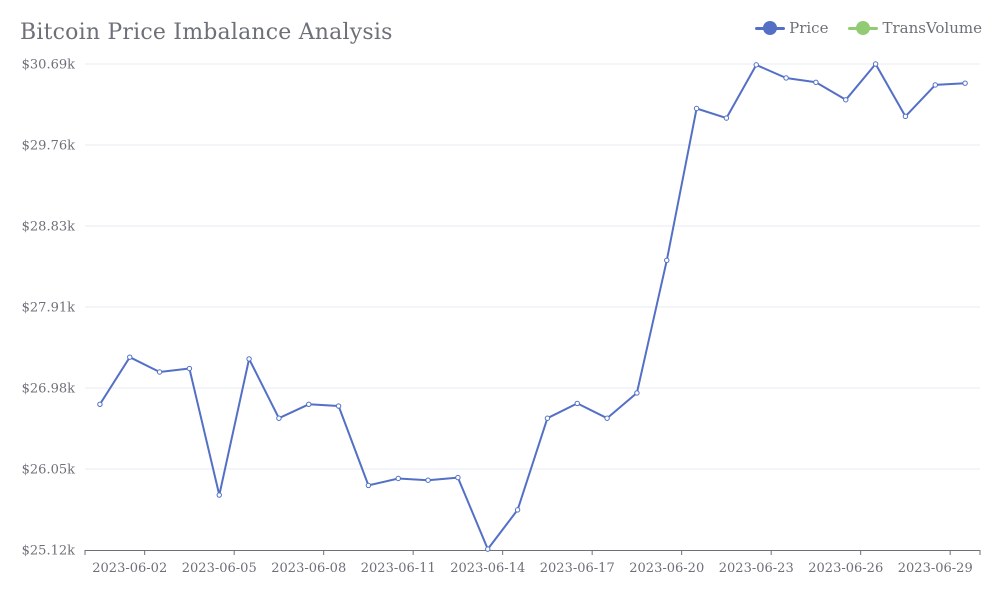  I want to click on y-tick-label: $27.91k, so click(48, 308).